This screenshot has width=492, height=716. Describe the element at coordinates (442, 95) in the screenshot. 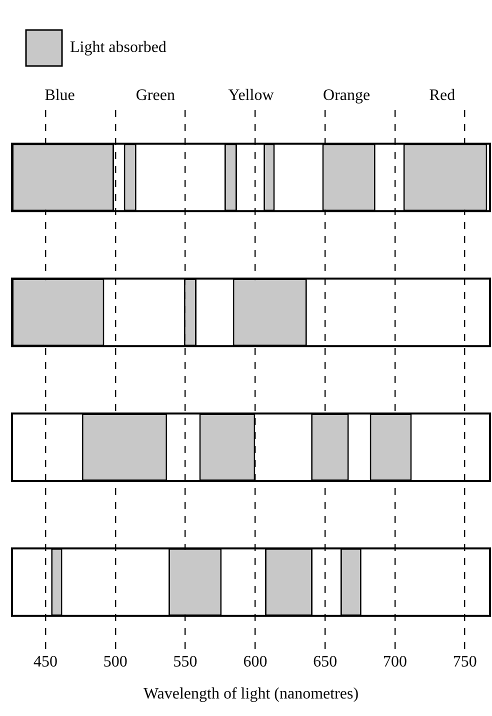

I see `text: Red` at that location.